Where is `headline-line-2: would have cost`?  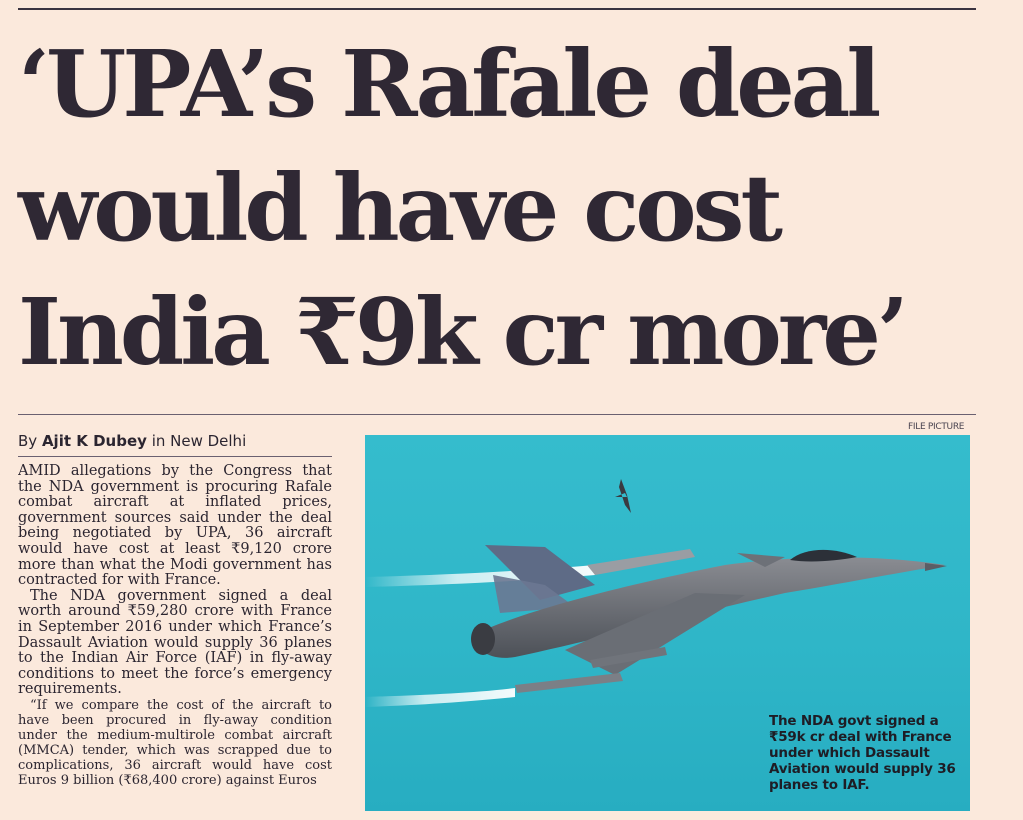
headline-line-2: would have cost is located at coordinates (400, 208).